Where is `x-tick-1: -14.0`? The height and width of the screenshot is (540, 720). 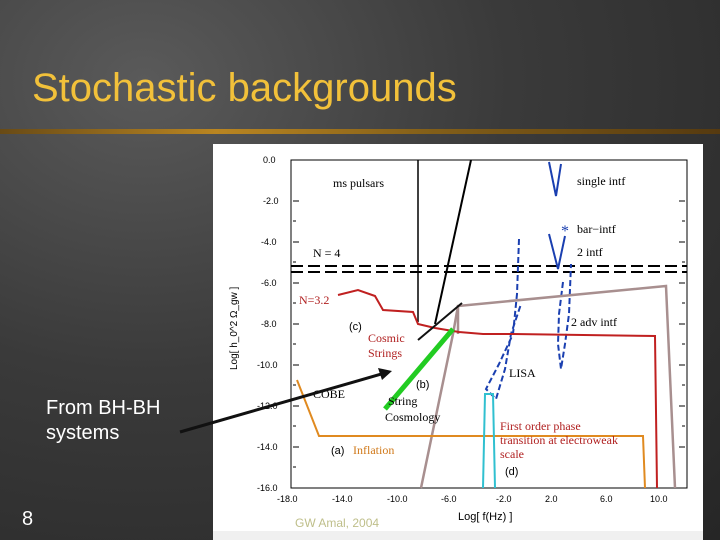
x-tick-1: -14.0 is located at coordinates (342, 499).